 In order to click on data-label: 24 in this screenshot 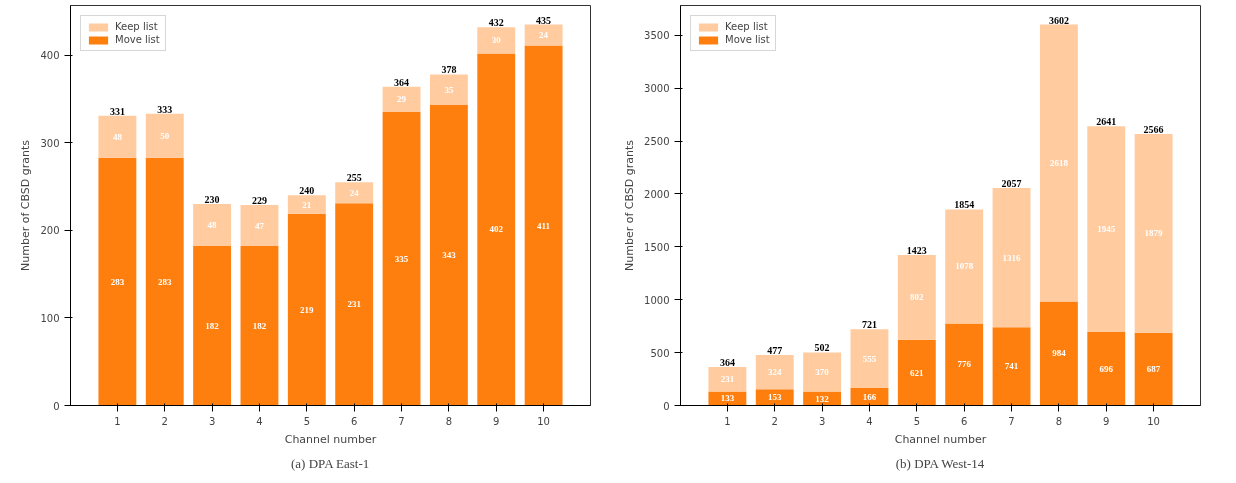, I will do `click(354, 192)`.